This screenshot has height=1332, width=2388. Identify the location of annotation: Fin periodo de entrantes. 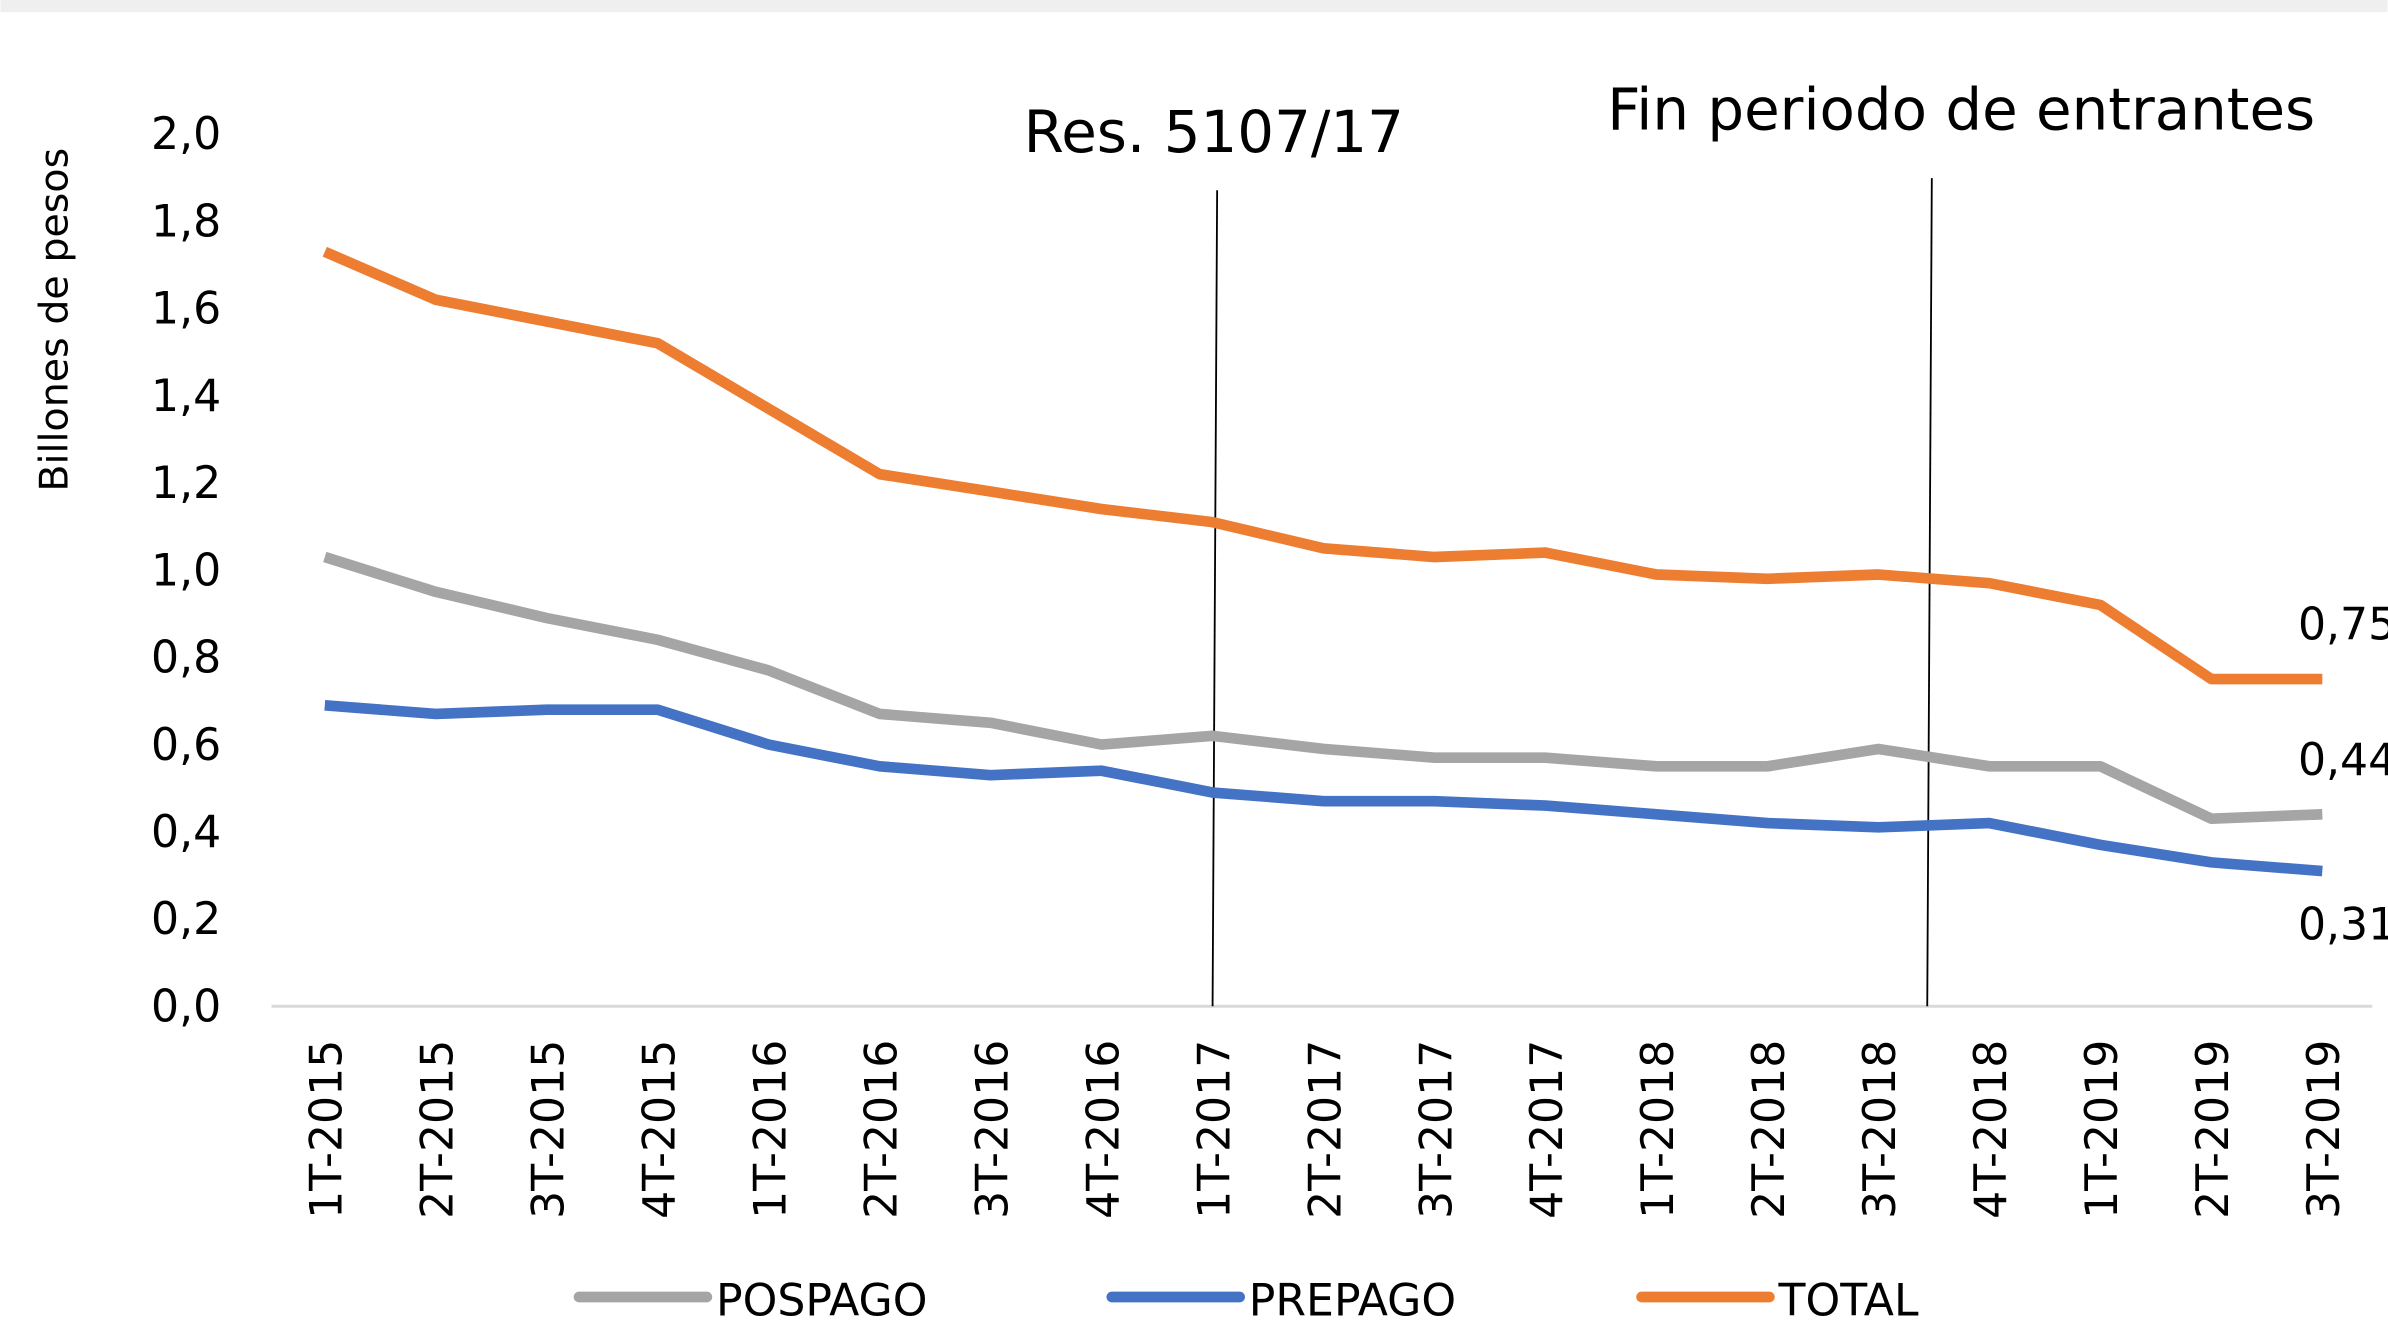
(1961, 109).